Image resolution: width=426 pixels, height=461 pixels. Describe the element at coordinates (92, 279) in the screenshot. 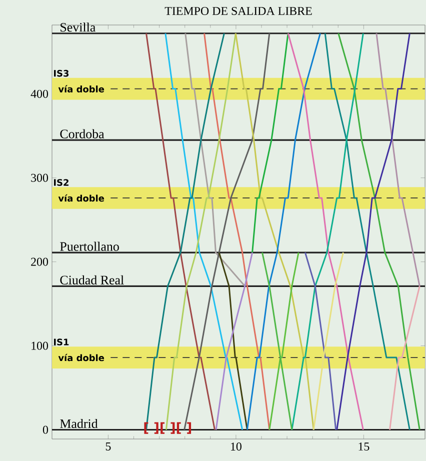

I see `ref-line-label: Ciudad Real` at that location.